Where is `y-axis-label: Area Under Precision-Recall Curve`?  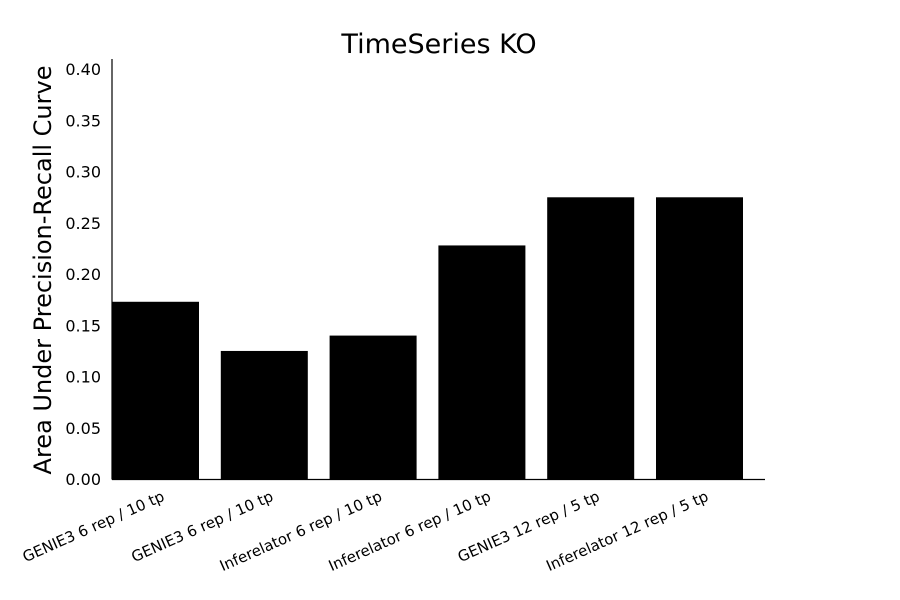
y-axis-label: Area Under Precision-Recall Curve is located at coordinates (43, 270).